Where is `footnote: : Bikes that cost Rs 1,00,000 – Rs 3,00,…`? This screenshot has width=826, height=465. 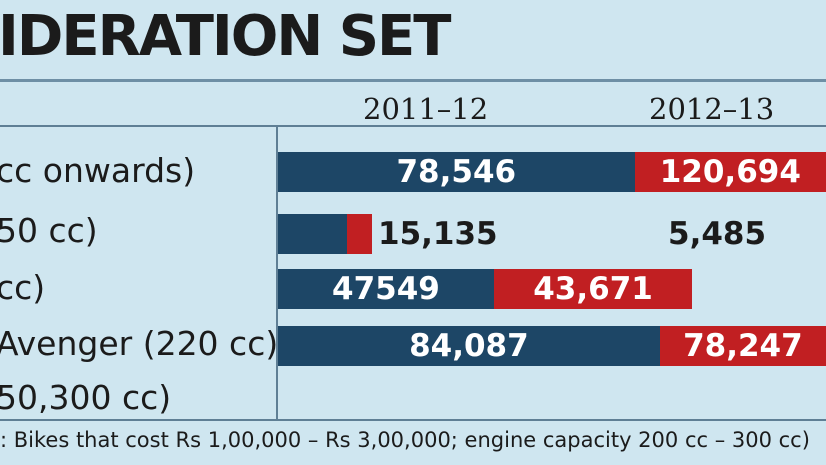 footnote: : Bikes that cost Rs 1,00,000 – Rs 3,00,… is located at coordinates (405, 440).